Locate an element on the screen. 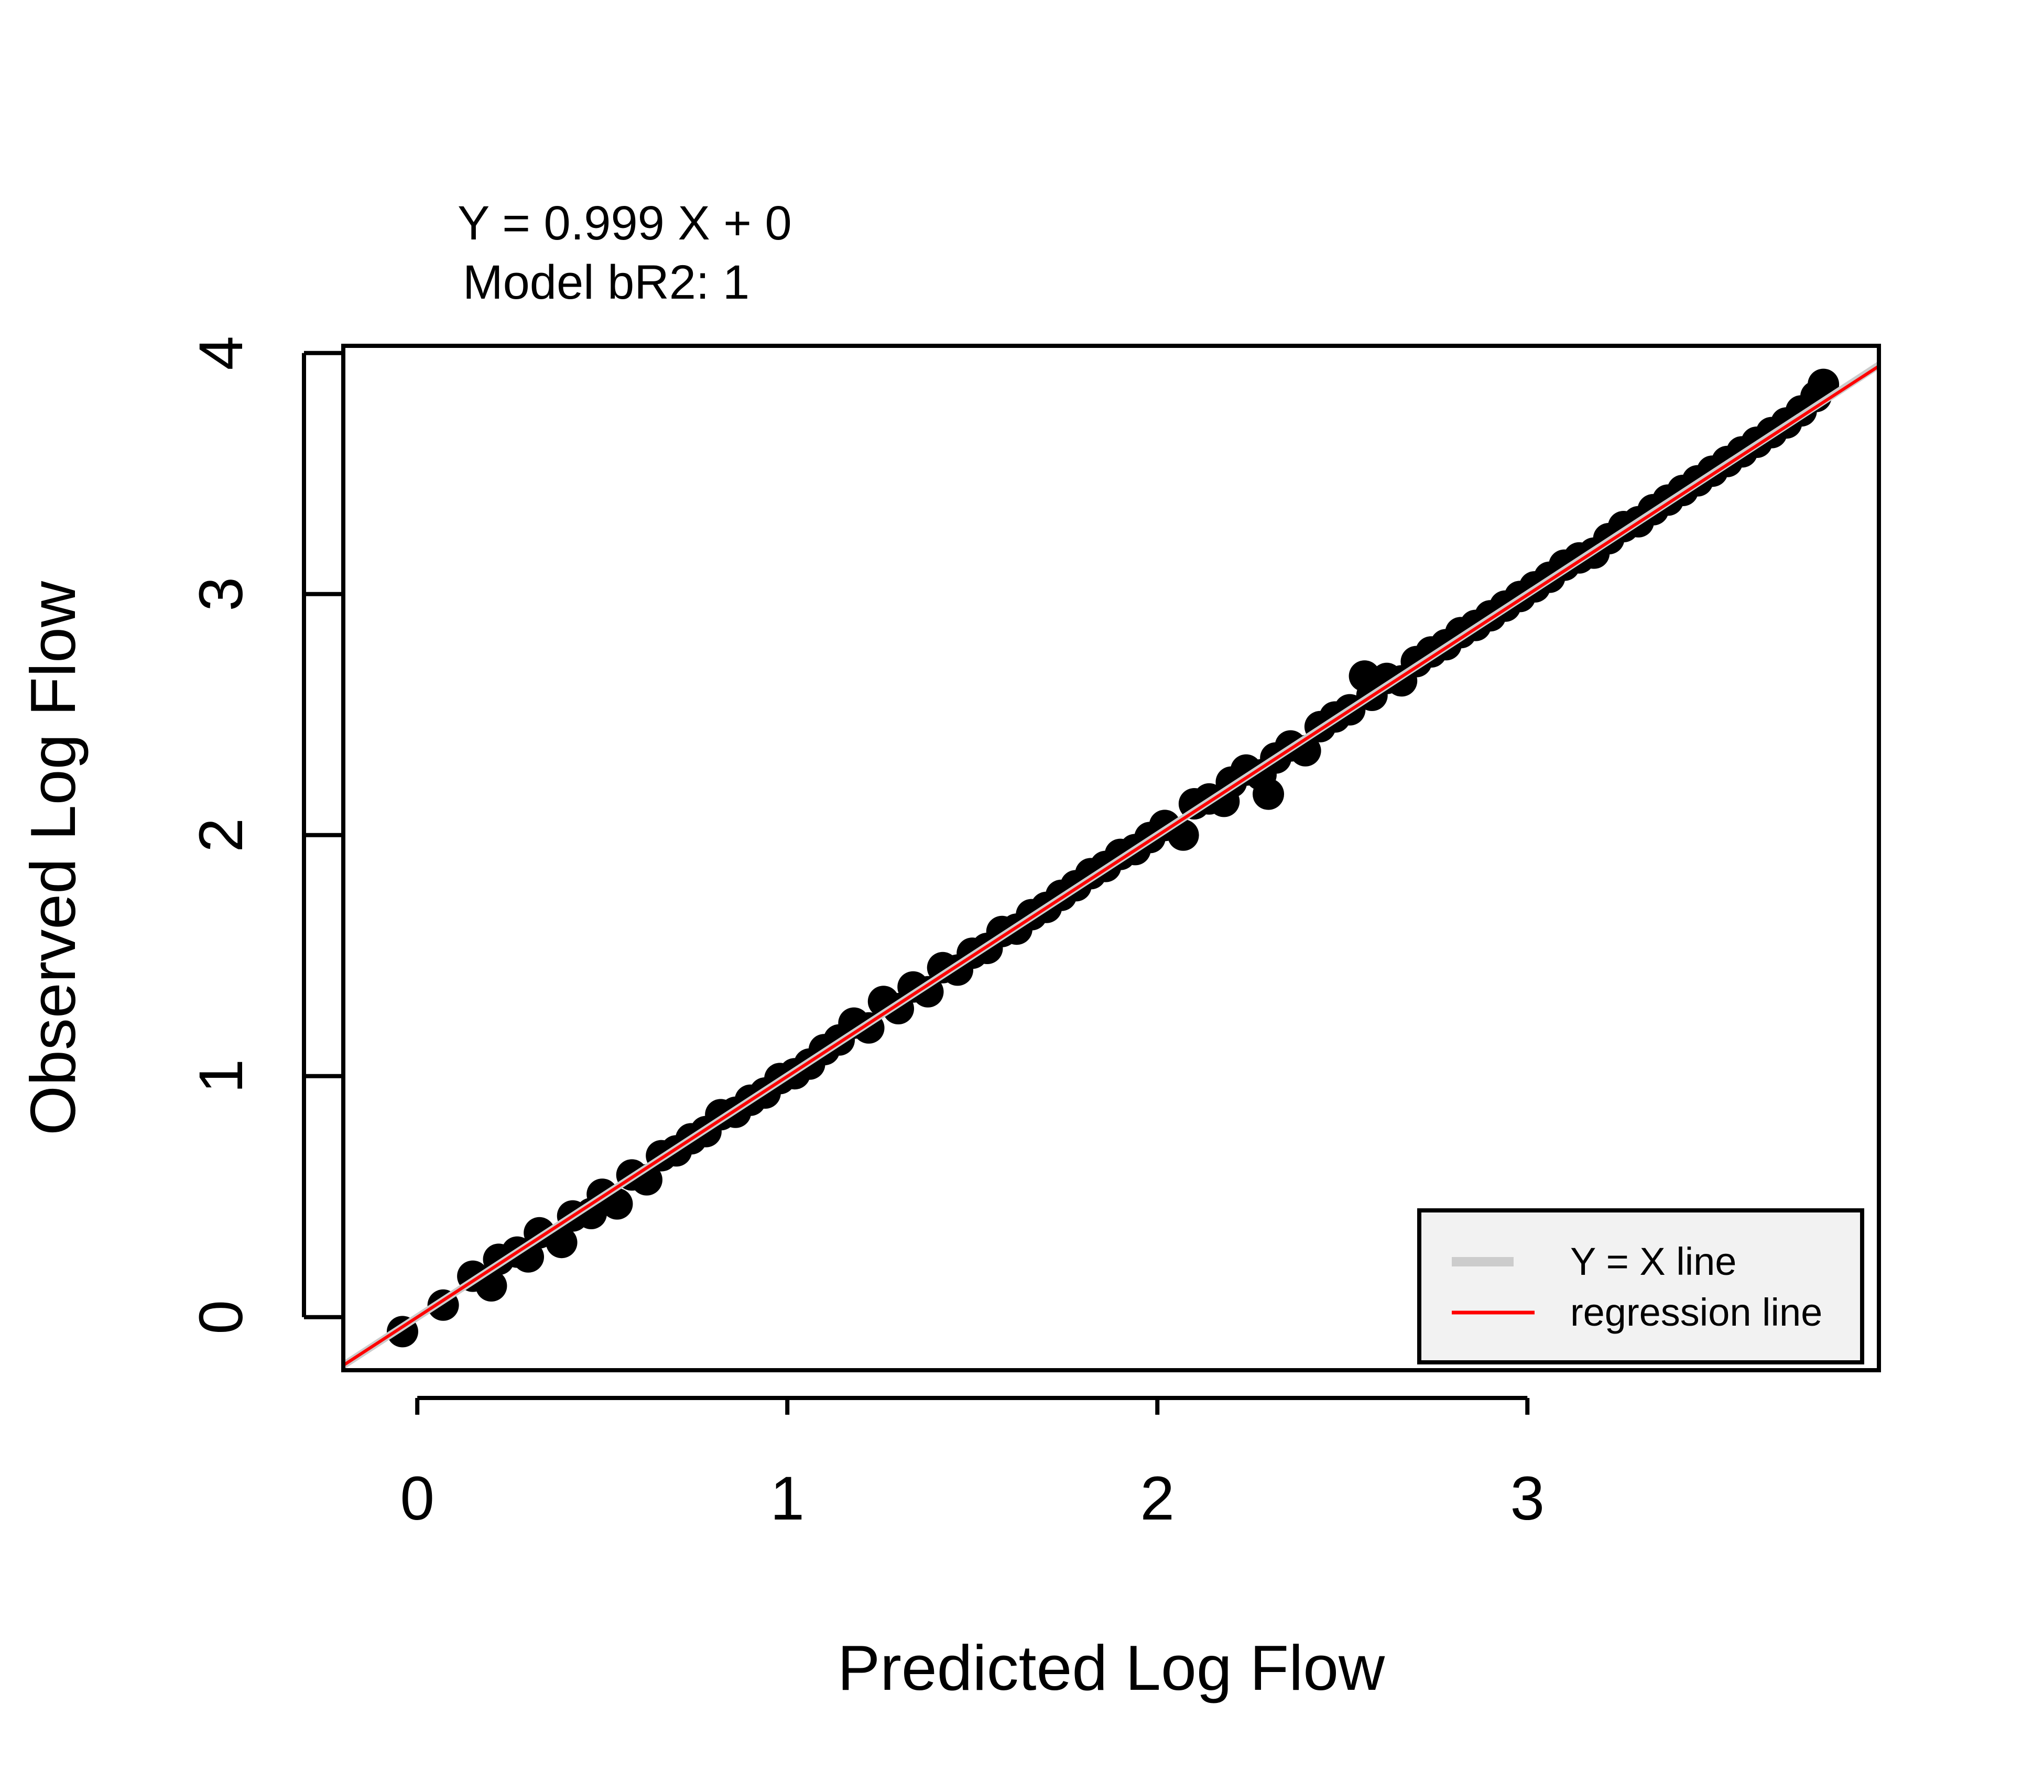  y-axis-title: Observed Log Flow is located at coordinates (53, 858).